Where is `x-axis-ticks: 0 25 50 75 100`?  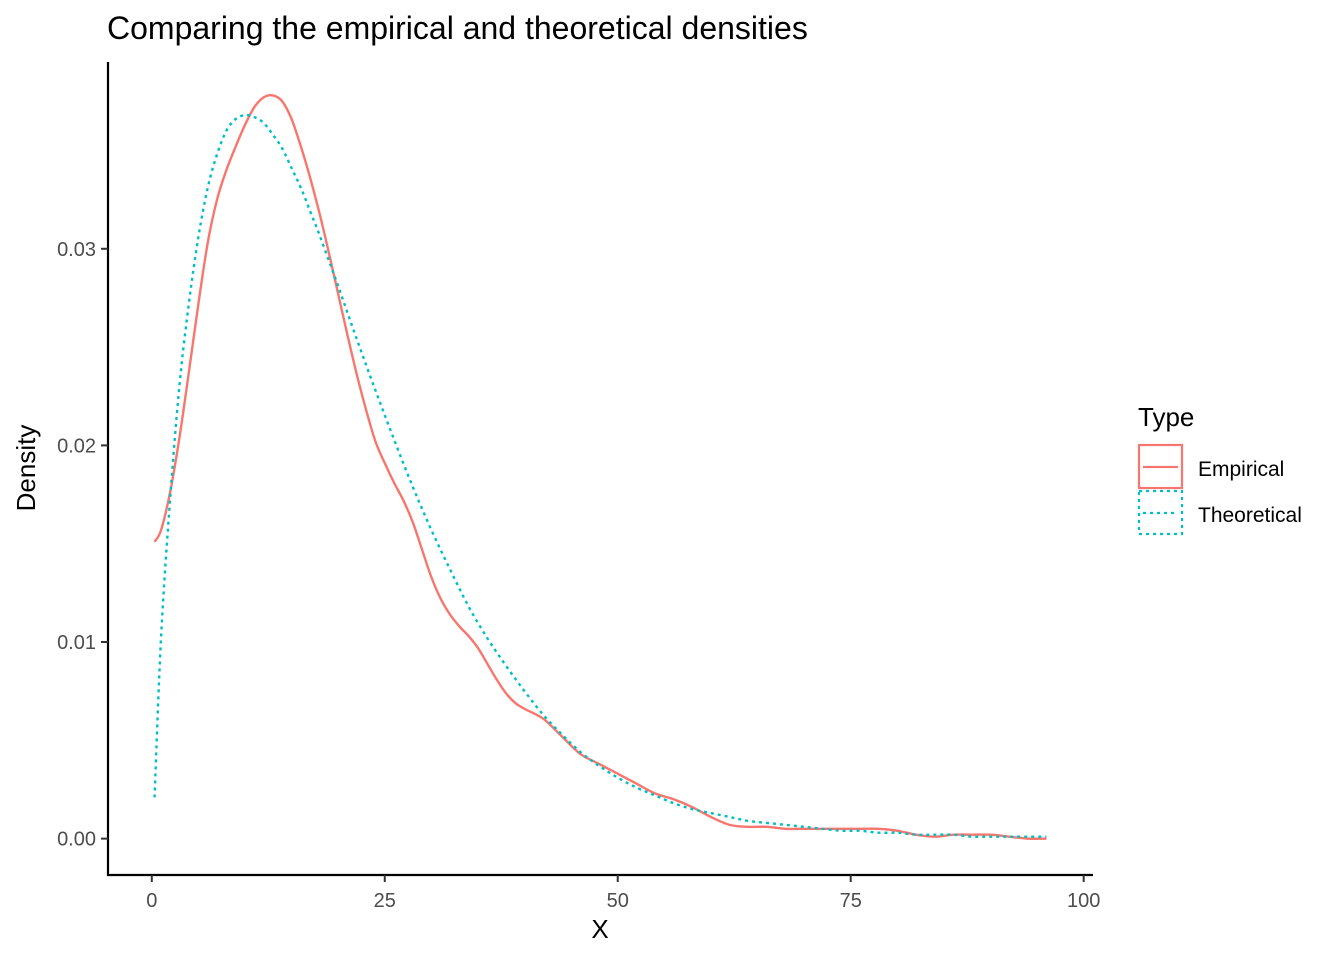
x-axis-ticks: 0 25 50 75 100 is located at coordinates (623, 893).